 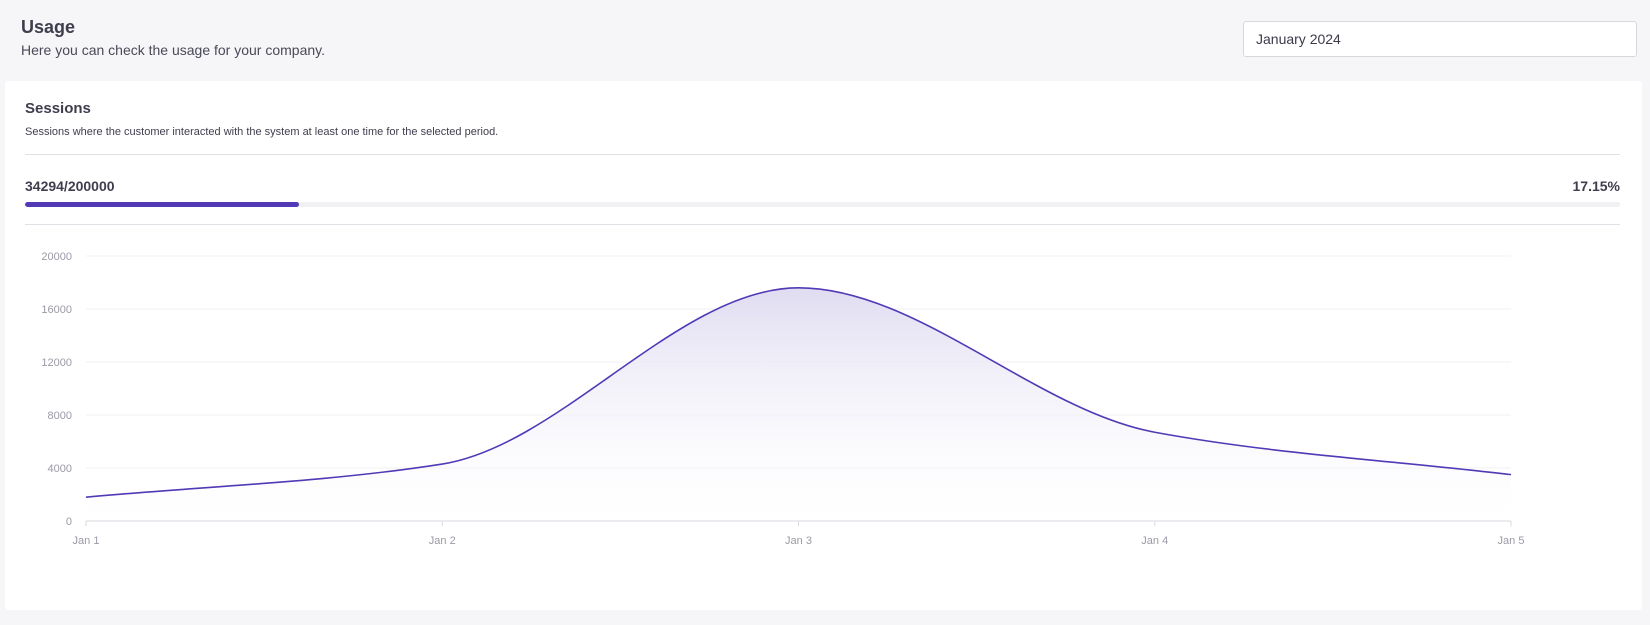 I want to click on x-tick-label: Jan 4, so click(x=1154, y=541).